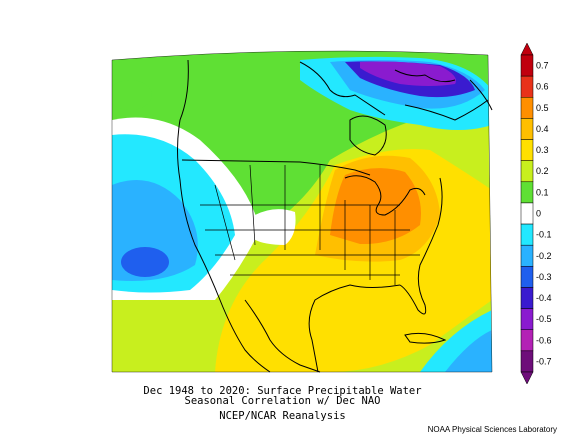 The height and width of the screenshot is (437, 565). I want to click on colorbar-label: 0, so click(538, 214).